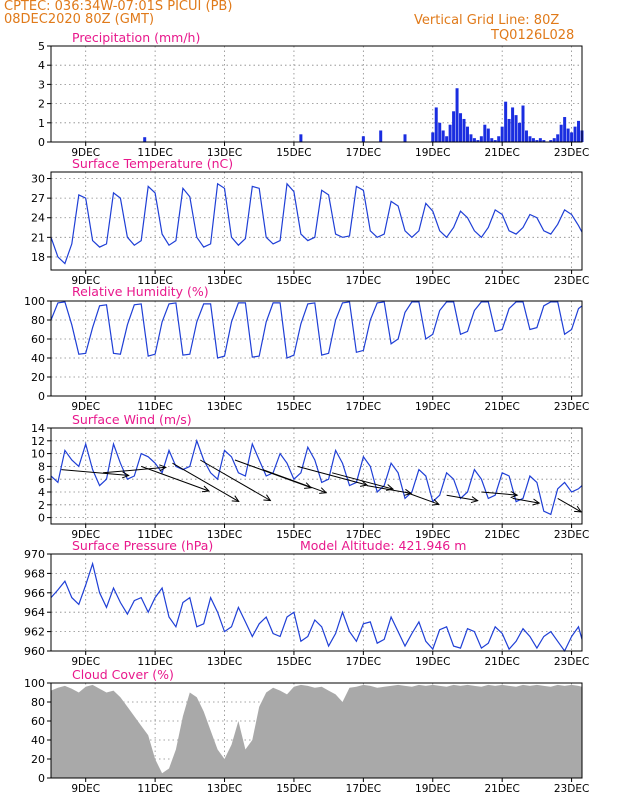 The height and width of the screenshot is (800, 618). Describe the element at coordinates (41, 104) in the screenshot. I see `y-tick-label: 2` at that location.